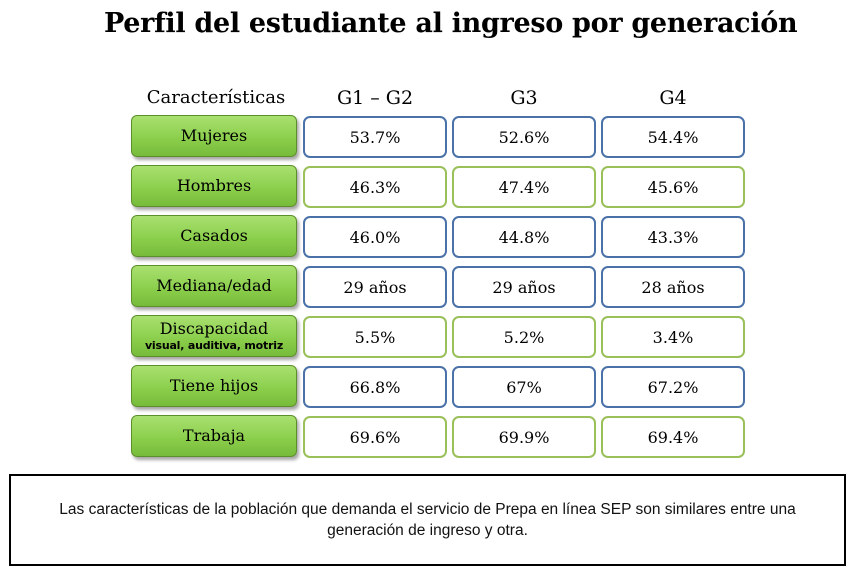 The width and height of the screenshot is (857, 586). I want to click on table-cell: 69.6%, so click(375, 437).